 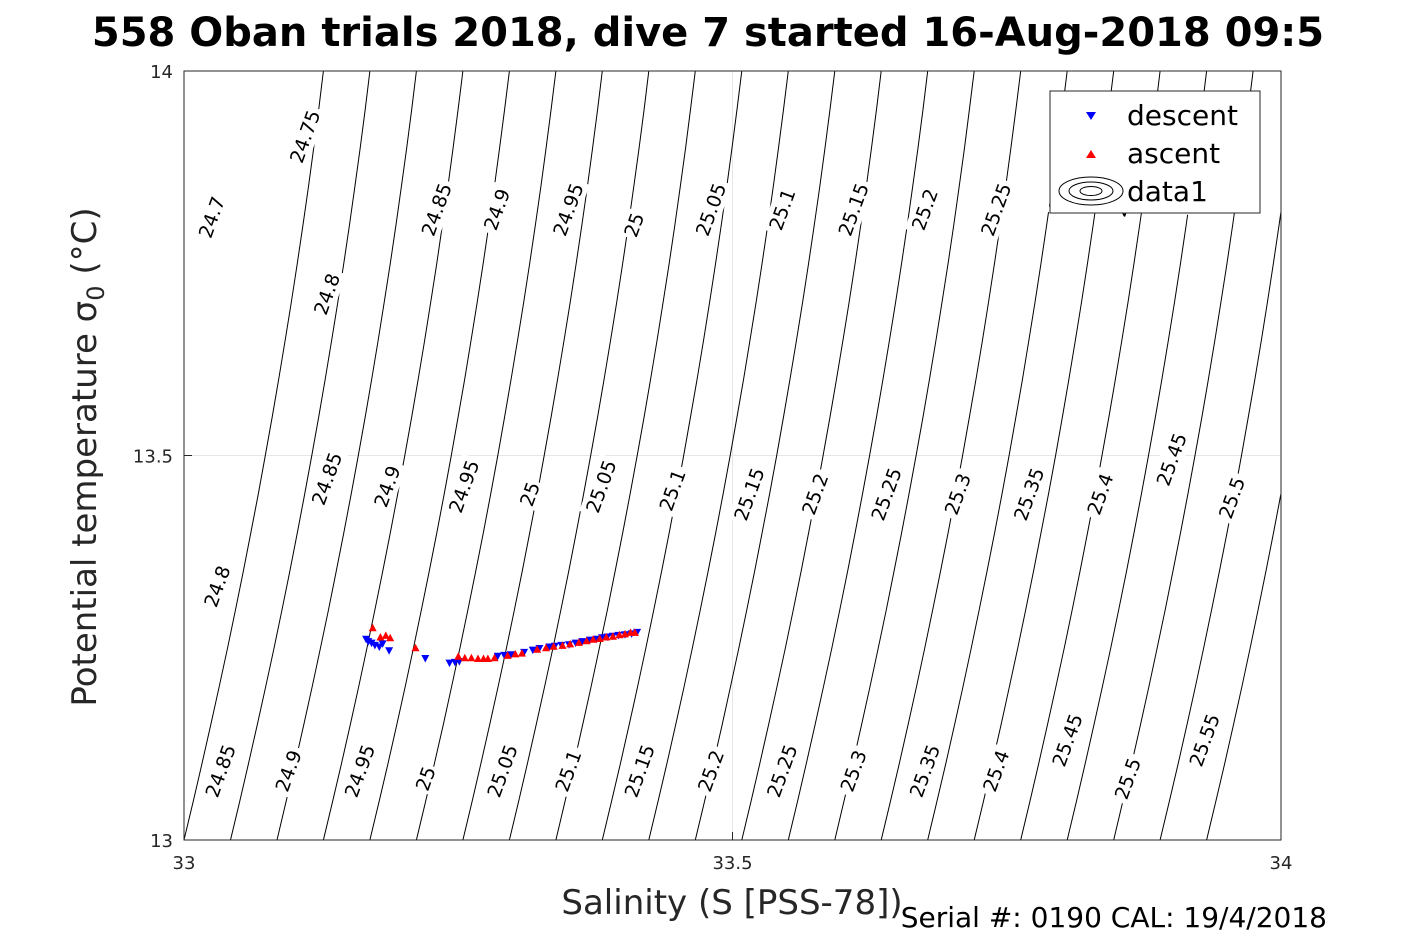 I want to click on serial-cal-footer: Serial #: 0190 CAL: 19/4/2018, so click(x=1114, y=917).